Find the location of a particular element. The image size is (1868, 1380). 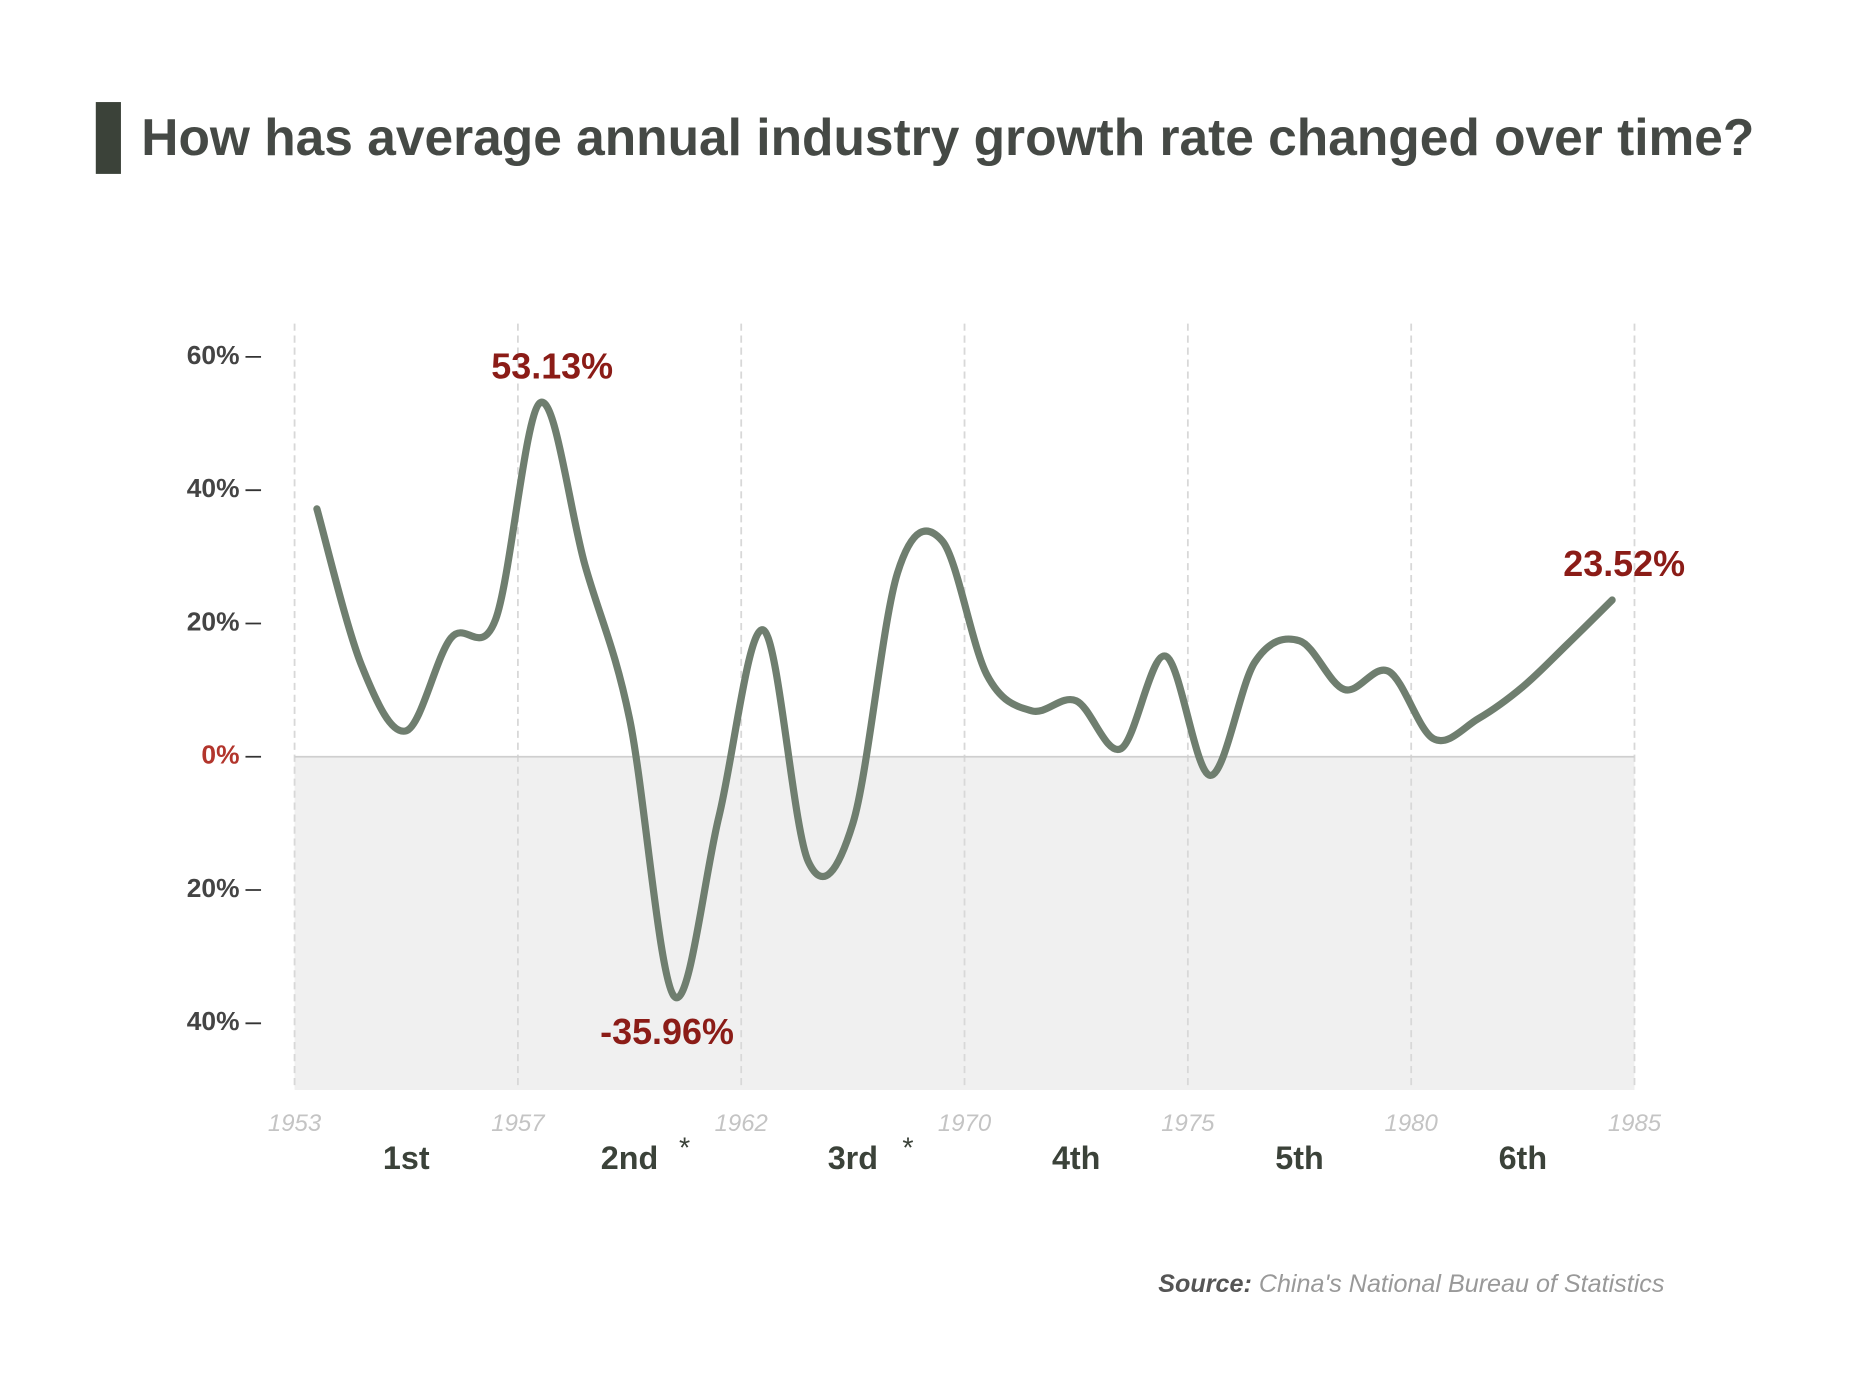

x-boundary-label: 1957 is located at coordinates (518, 1123).